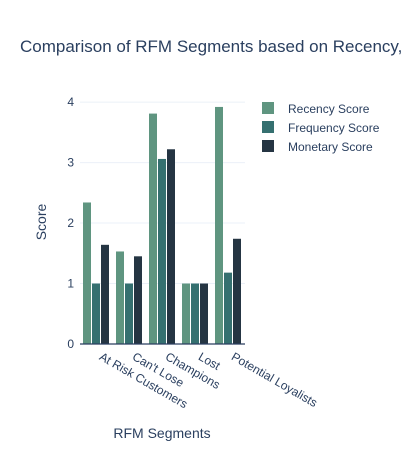 This screenshot has width=405, height=450. What do you see at coordinates (70, 223) in the screenshot?
I see `y-tick-label: 2` at bounding box center [70, 223].